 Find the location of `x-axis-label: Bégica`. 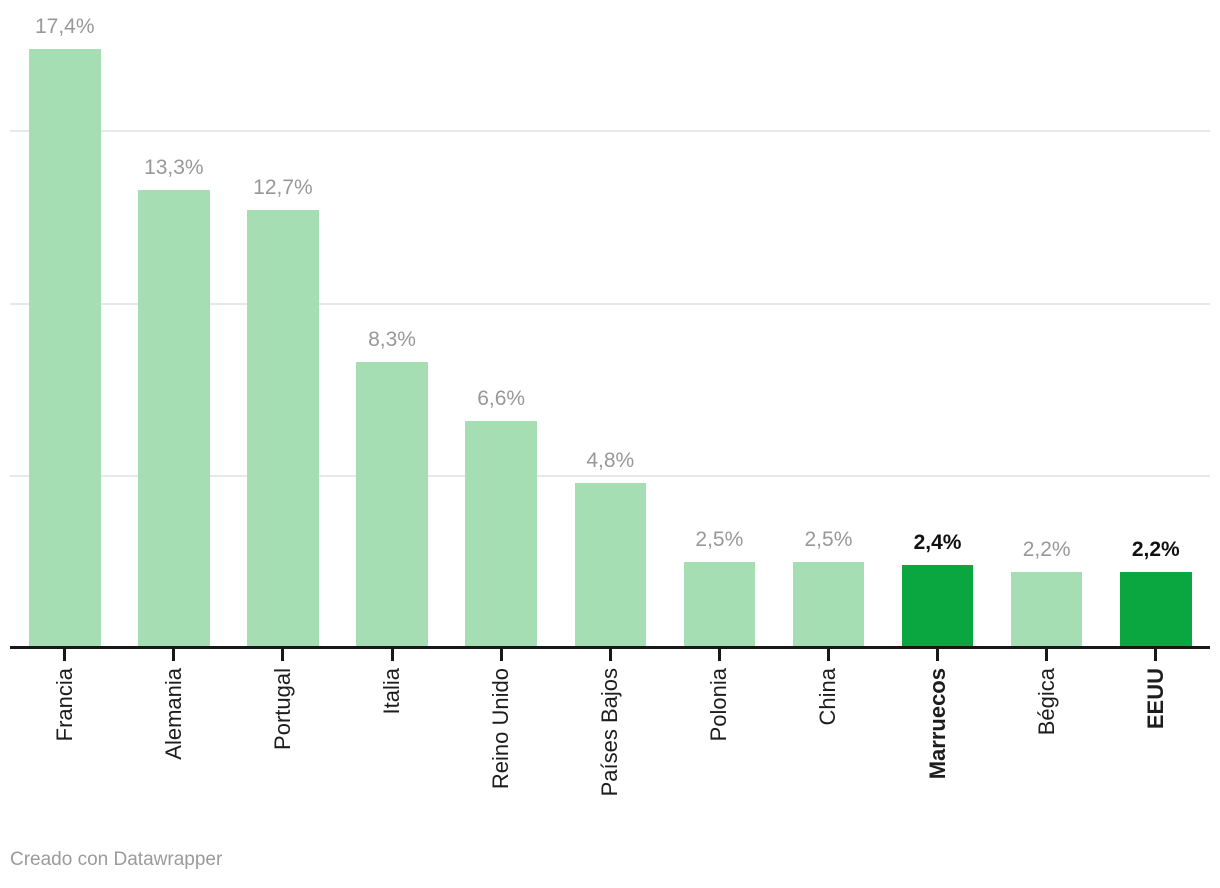

x-axis-label: Bégica is located at coordinates (1046, 702).